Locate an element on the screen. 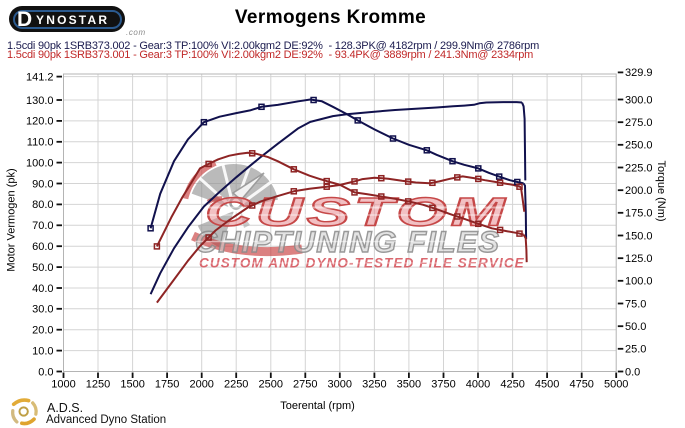 The width and height of the screenshot is (685, 428). svg-text: 125.0 is located at coordinates (639, 259).